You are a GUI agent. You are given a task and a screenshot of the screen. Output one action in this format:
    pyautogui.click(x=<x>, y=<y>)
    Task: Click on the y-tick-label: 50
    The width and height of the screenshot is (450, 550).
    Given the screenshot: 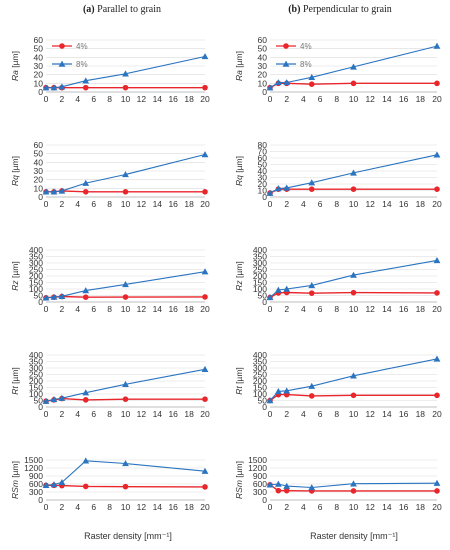 What is the action you would take?
    pyautogui.click(x=263, y=296)
    